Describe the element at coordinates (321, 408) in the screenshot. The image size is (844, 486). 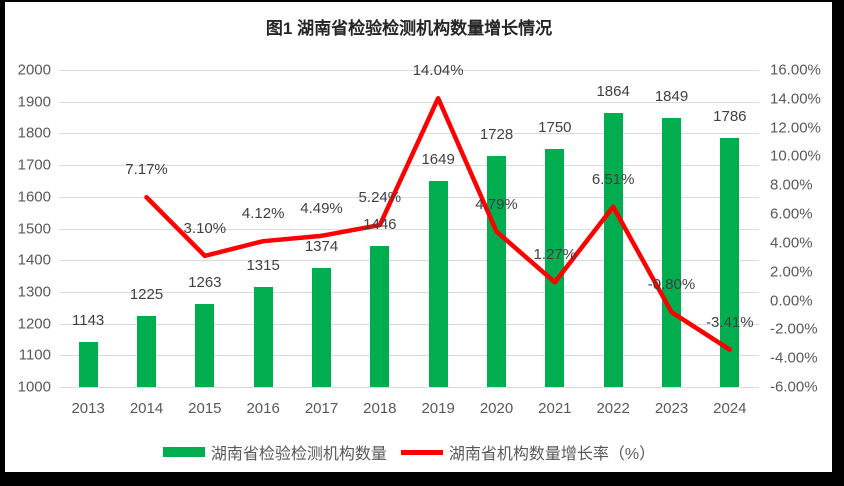
I see `x-axis-tick-label: 2017` at that location.